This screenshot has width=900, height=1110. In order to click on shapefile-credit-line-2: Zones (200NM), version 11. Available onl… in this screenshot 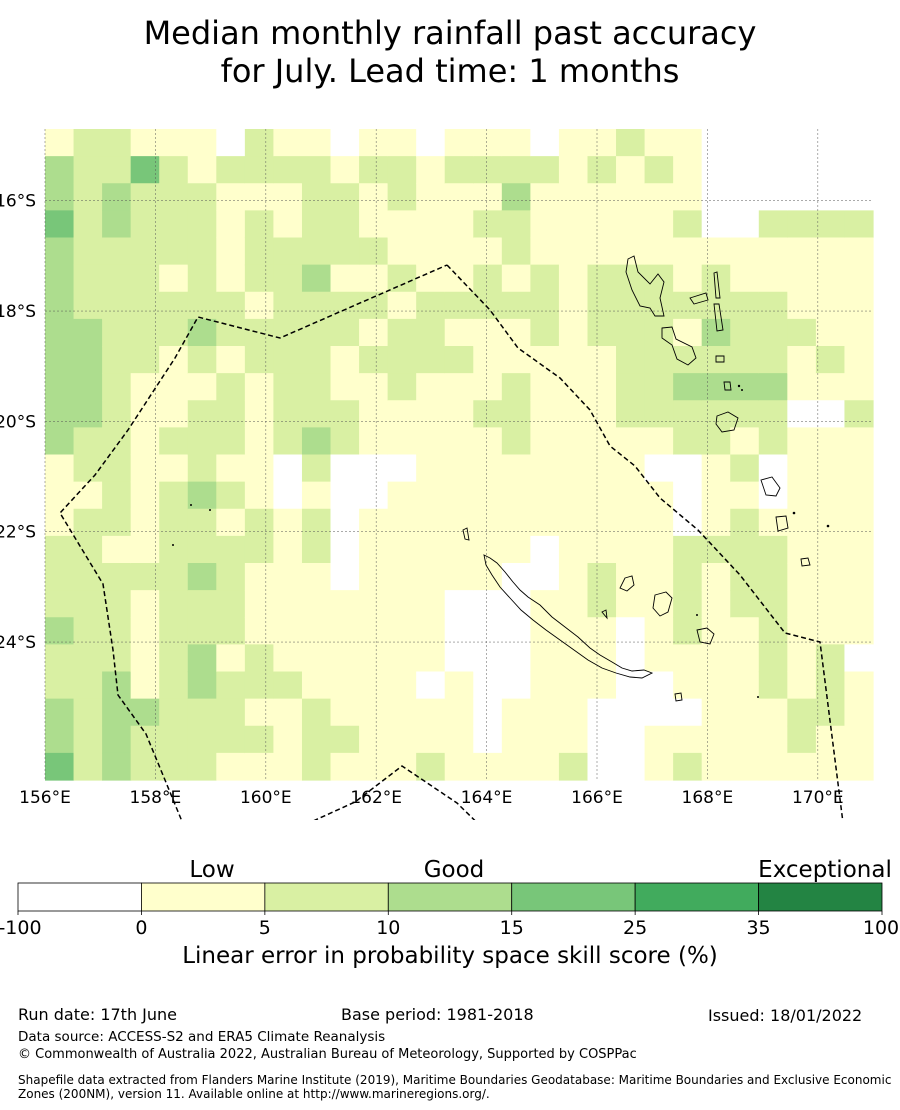, I will do `click(254, 1094)`.